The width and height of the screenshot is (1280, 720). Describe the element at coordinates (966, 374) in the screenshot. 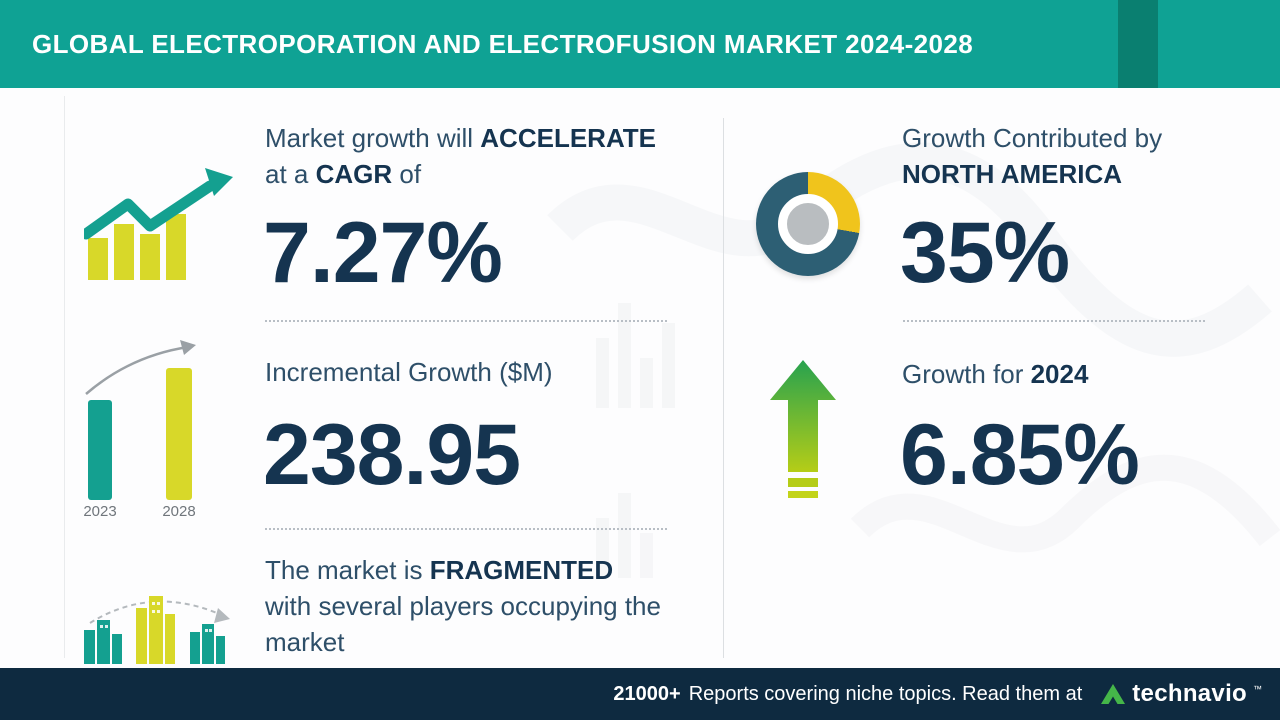

I see `yearly-growth-pre: Growth for` at that location.